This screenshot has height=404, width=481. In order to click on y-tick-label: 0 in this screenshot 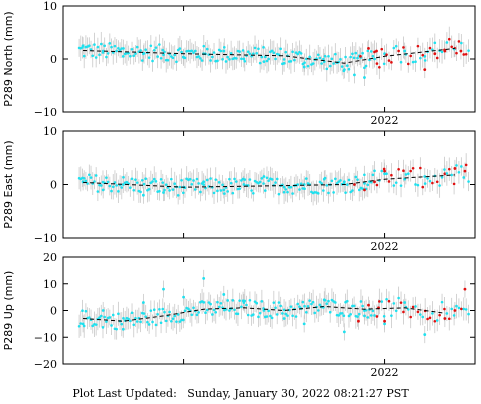, I will do `click(53, 59)`.